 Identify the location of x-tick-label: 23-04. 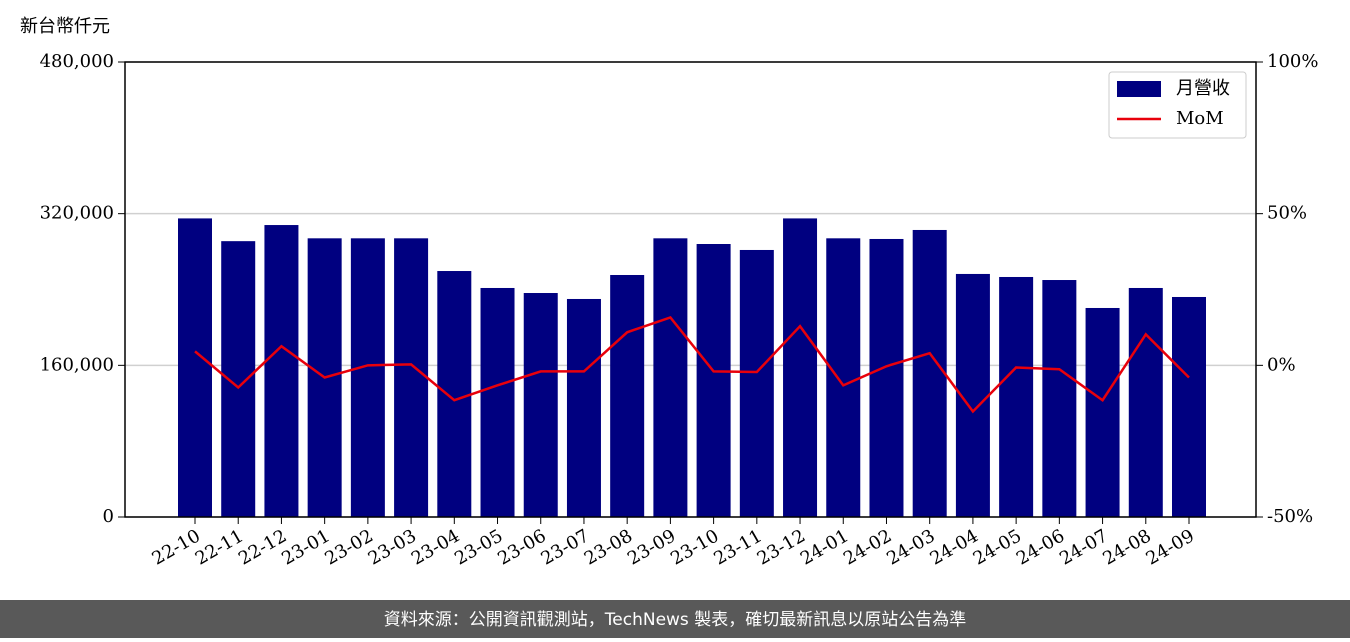
(435, 547).